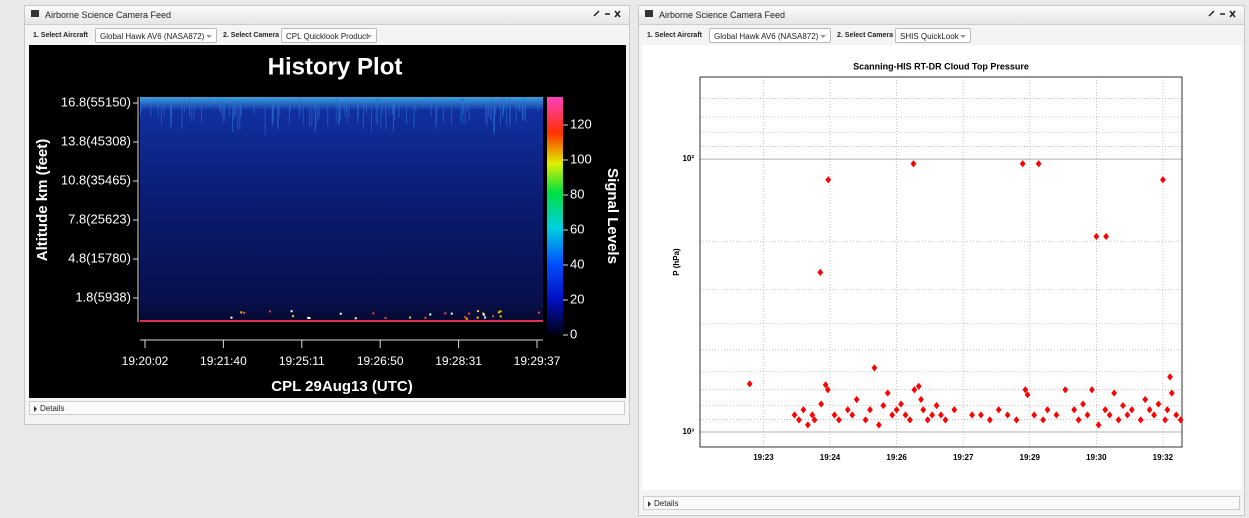 This screenshot has height=518, width=1249. I want to click on y-tick-label: 7.8(25623), so click(99, 218).